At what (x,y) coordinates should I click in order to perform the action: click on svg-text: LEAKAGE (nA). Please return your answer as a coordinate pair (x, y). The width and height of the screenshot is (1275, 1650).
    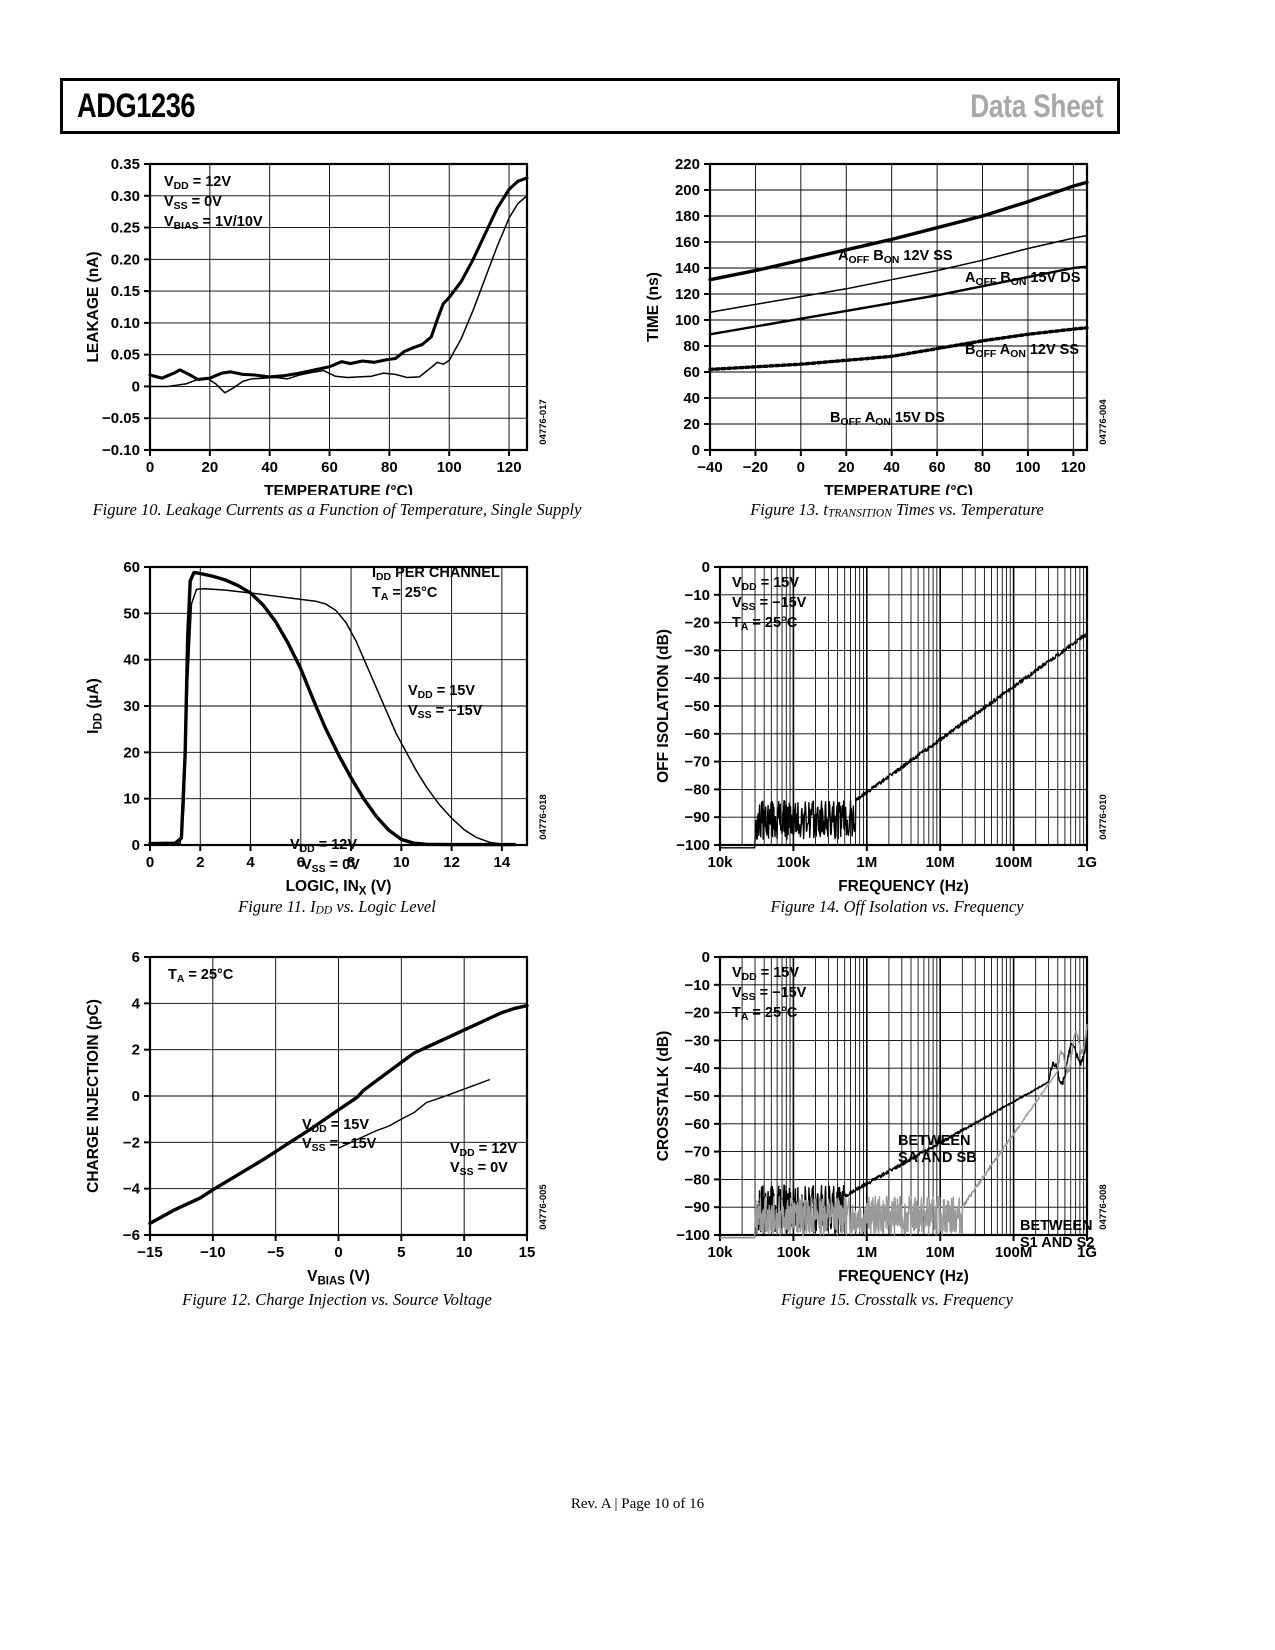
    Looking at the image, I should click on (93, 306).